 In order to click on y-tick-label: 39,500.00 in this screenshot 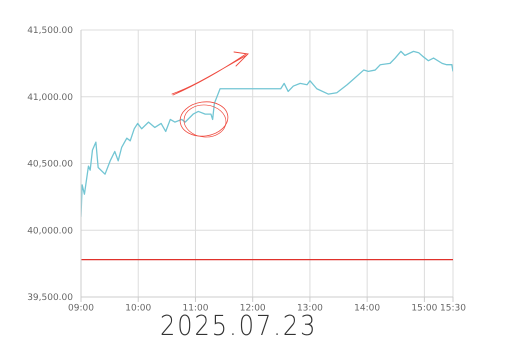, I will do `click(50, 298)`.